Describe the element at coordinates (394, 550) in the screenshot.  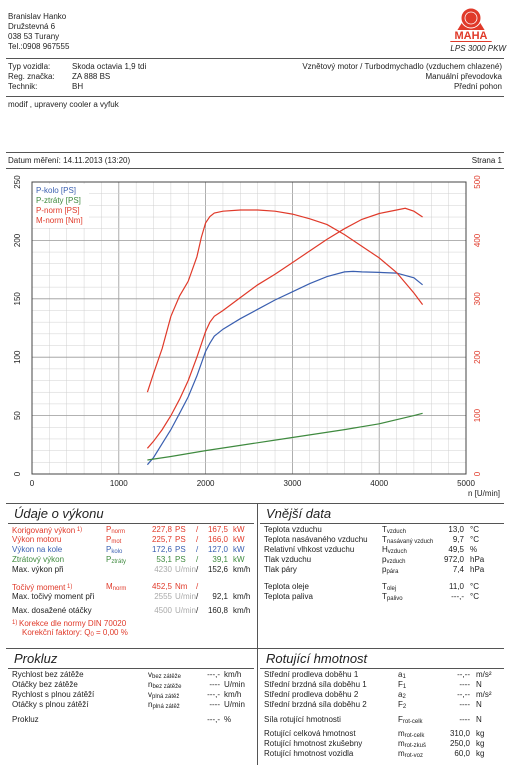
I see `external-symbol: Hvzduch` at that location.